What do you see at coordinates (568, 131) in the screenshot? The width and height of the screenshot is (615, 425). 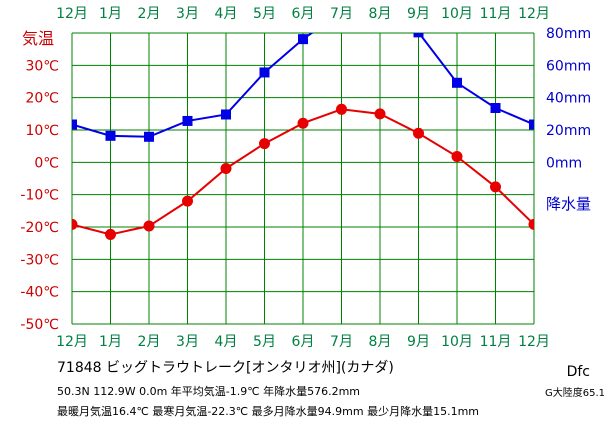 I see `precipitation-tick-label: 20mm` at bounding box center [568, 131].